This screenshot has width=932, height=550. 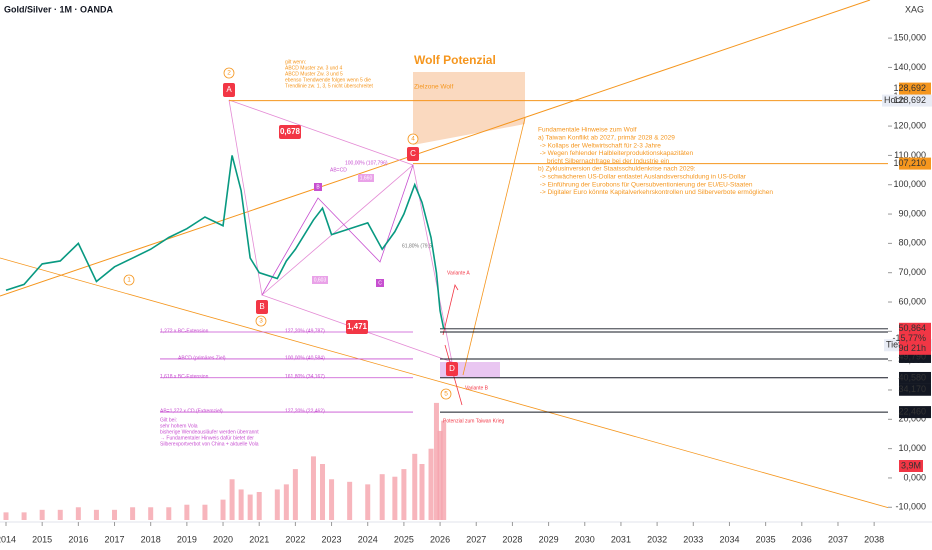 What do you see at coordinates (729, 539) in the screenshot?
I see `x-tick-label: 2034` at bounding box center [729, 539].